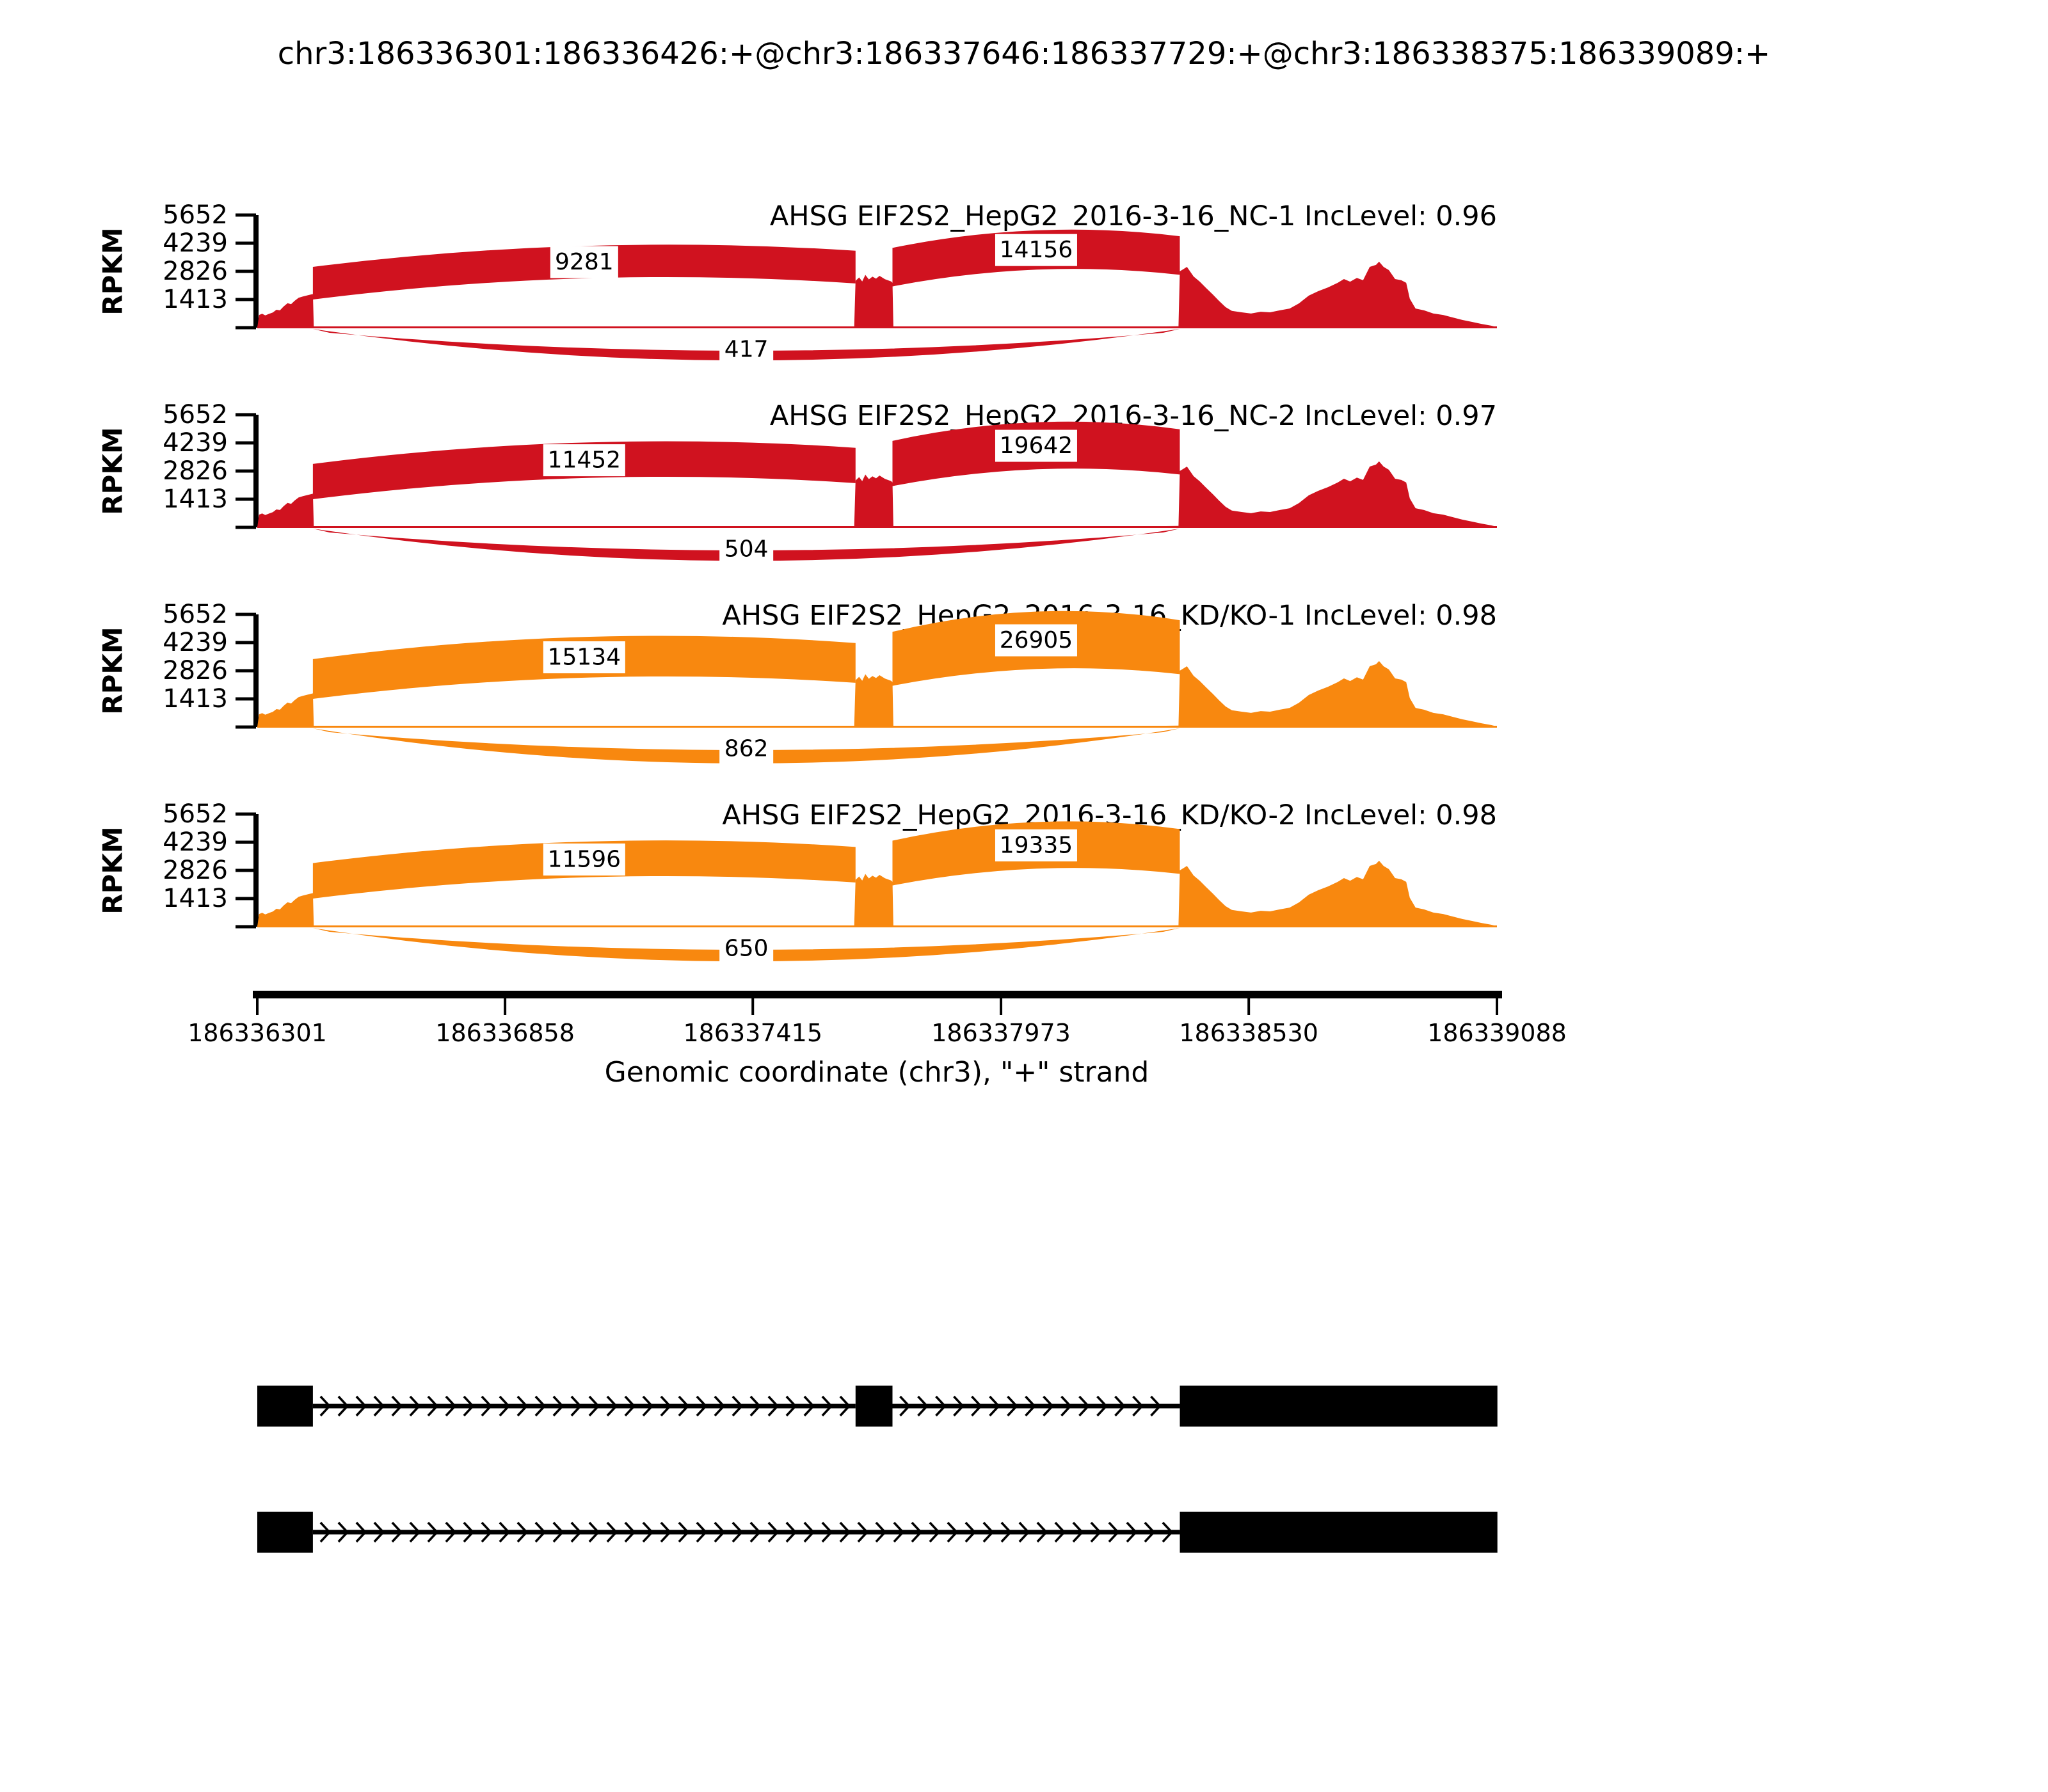 The image size is (2048, 1792). I want to click on isoform-diagram, so click(877, 1469).